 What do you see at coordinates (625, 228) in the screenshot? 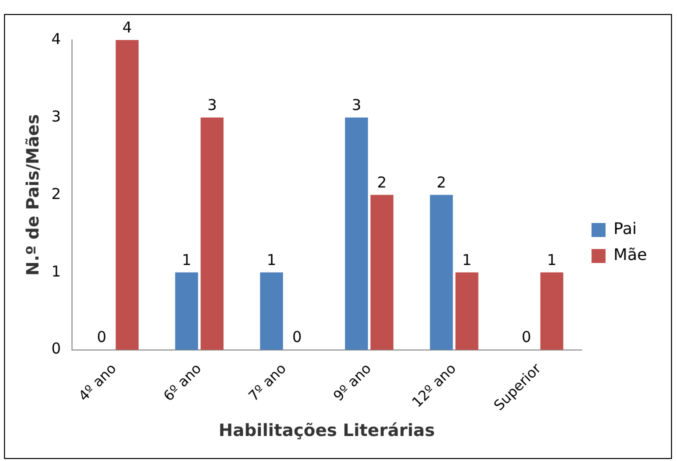
I see `legend-label: Pai` at bounding box center [625, 228].